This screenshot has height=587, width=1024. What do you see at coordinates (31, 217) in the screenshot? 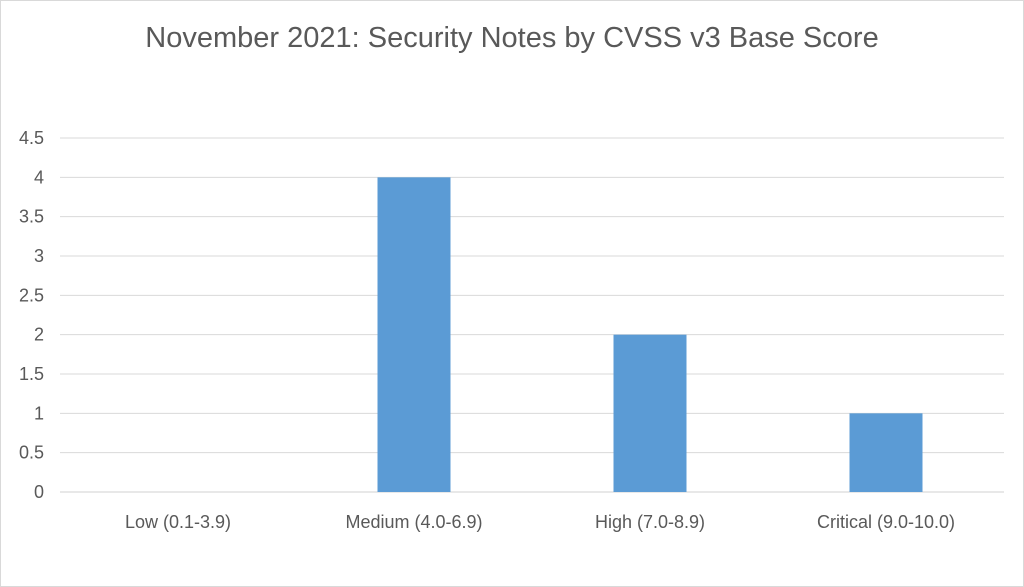
I see `y-tick-label: 3.5` at bounding box center [31, 217].